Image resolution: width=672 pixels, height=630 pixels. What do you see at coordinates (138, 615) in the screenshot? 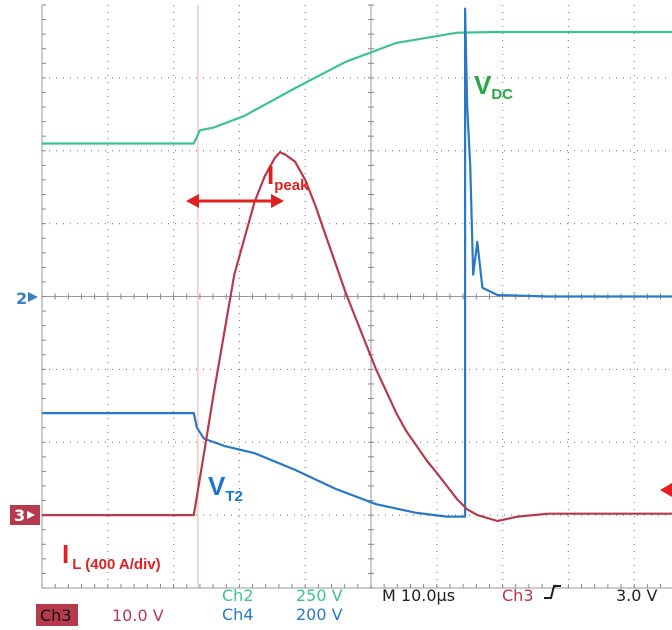
I see `ch3-scale: 10.0 V` at bounding box center [138, 615].